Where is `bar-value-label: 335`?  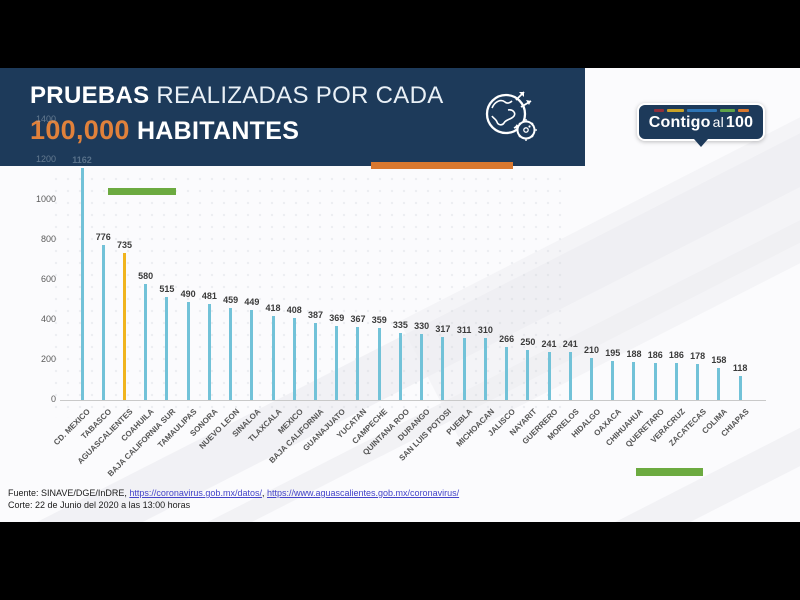 bar-value-label: 335 is located at coordinates (400, 325).